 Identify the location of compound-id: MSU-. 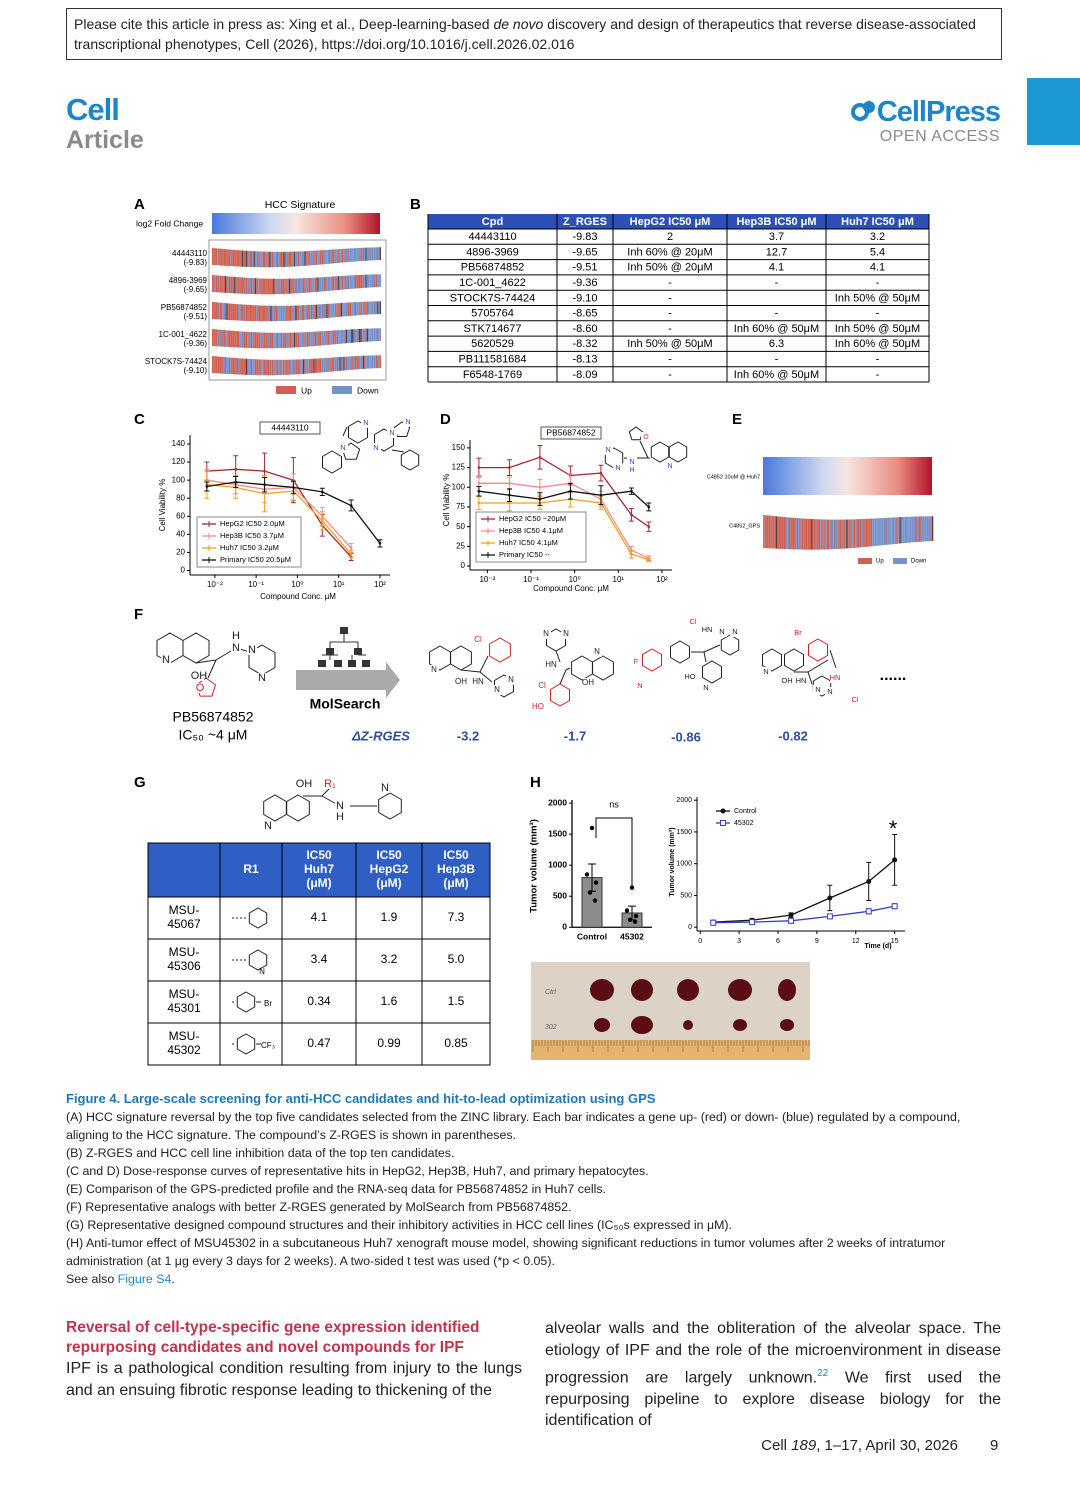
(184, 952).